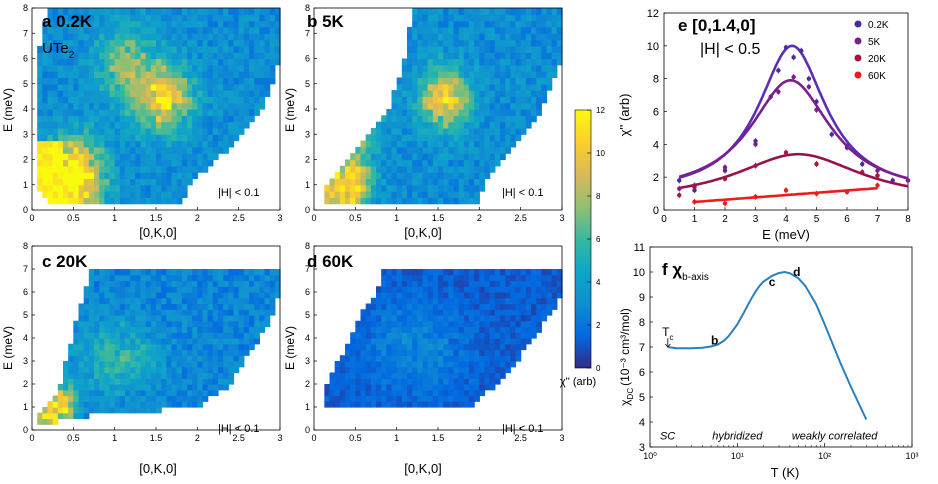 This screenshot has width=938, height=484. What do you see at coordinates (679, 195) in the screenshot?
I see `data-point-20K` at bounding box center [679, 195].